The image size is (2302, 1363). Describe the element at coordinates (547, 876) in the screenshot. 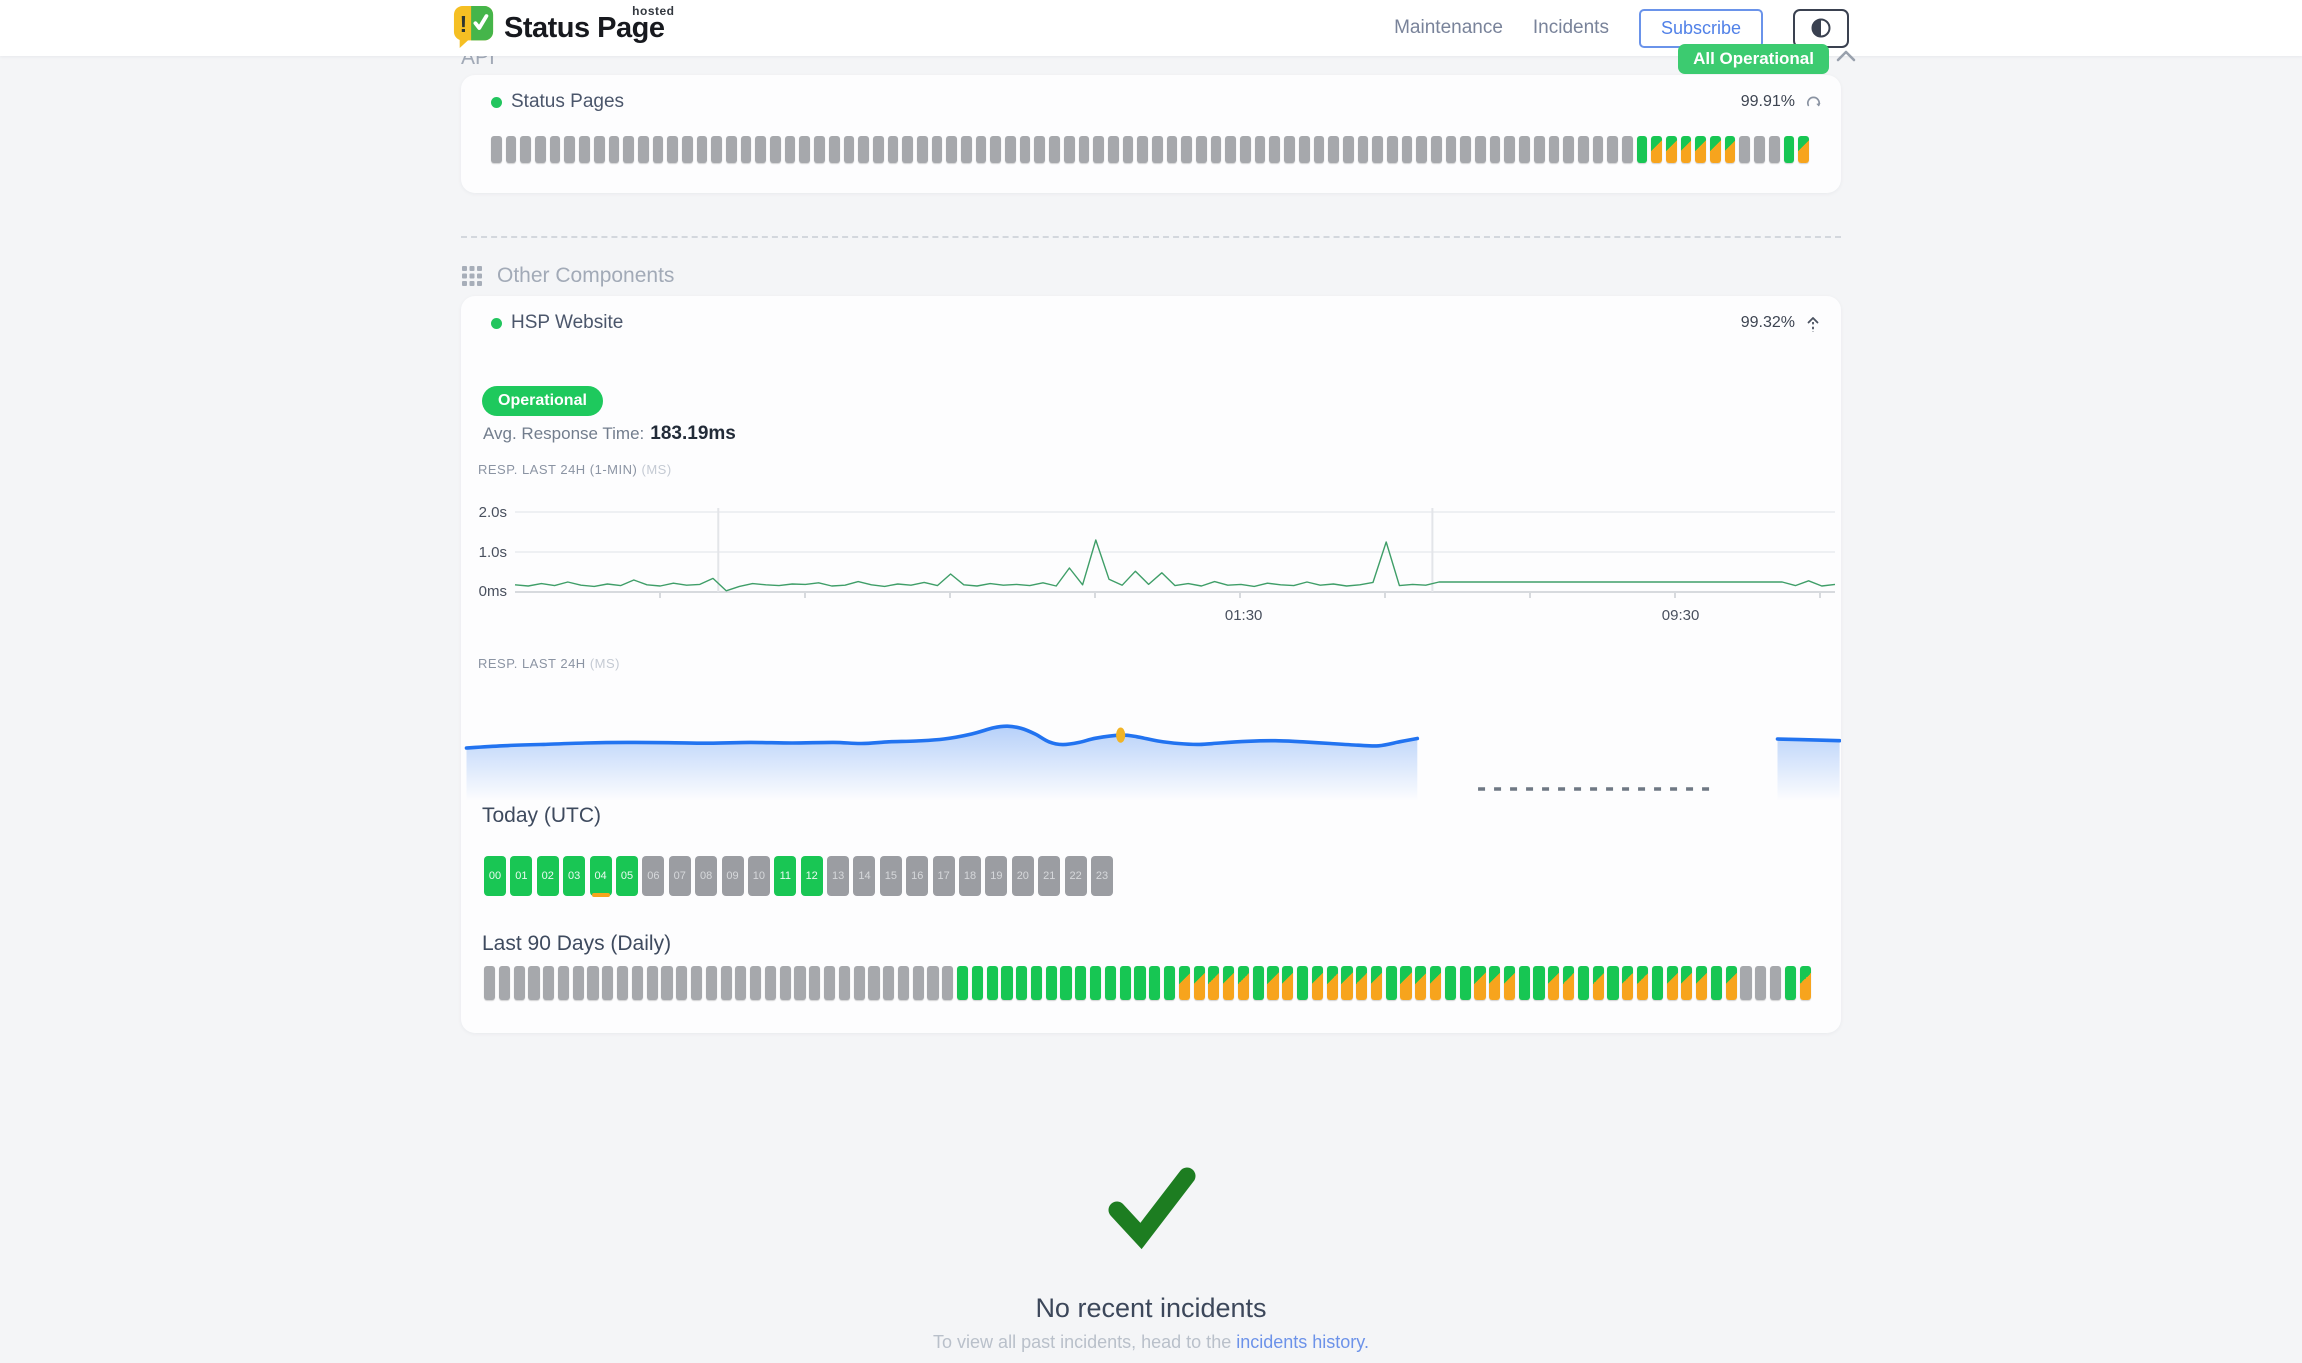

I see `hour-box-02: 02` at that location.